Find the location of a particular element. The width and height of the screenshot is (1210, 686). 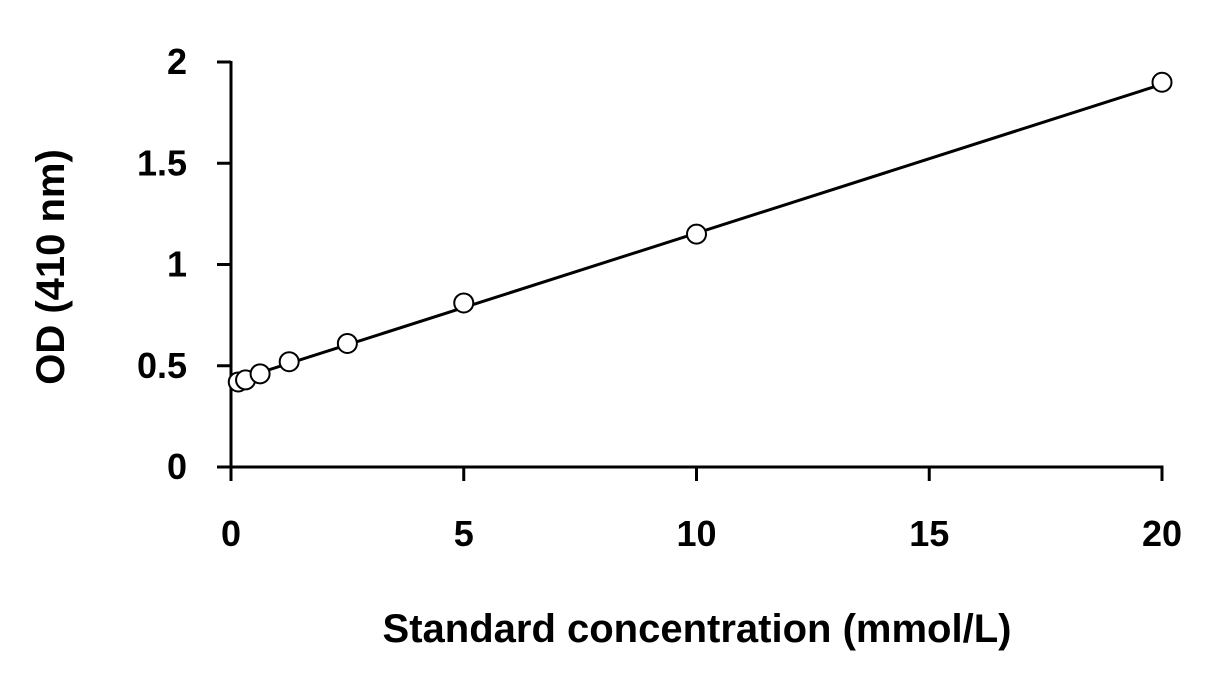

y-tick-label: 1.5 is located at coordinates (162, 162).